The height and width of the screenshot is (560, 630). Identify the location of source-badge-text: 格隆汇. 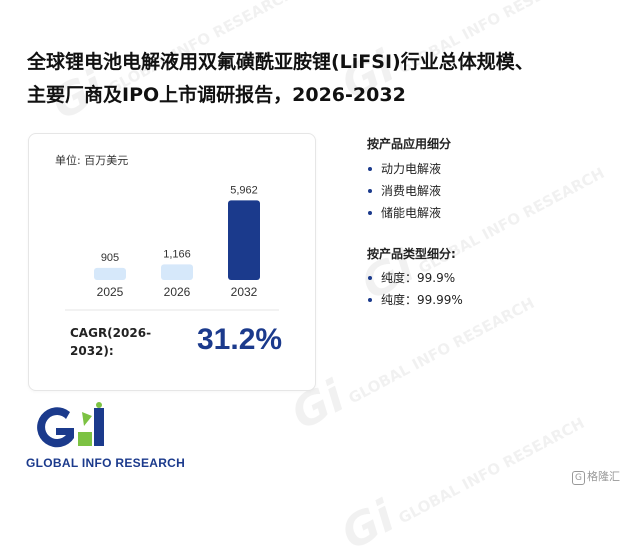
(603, 476).